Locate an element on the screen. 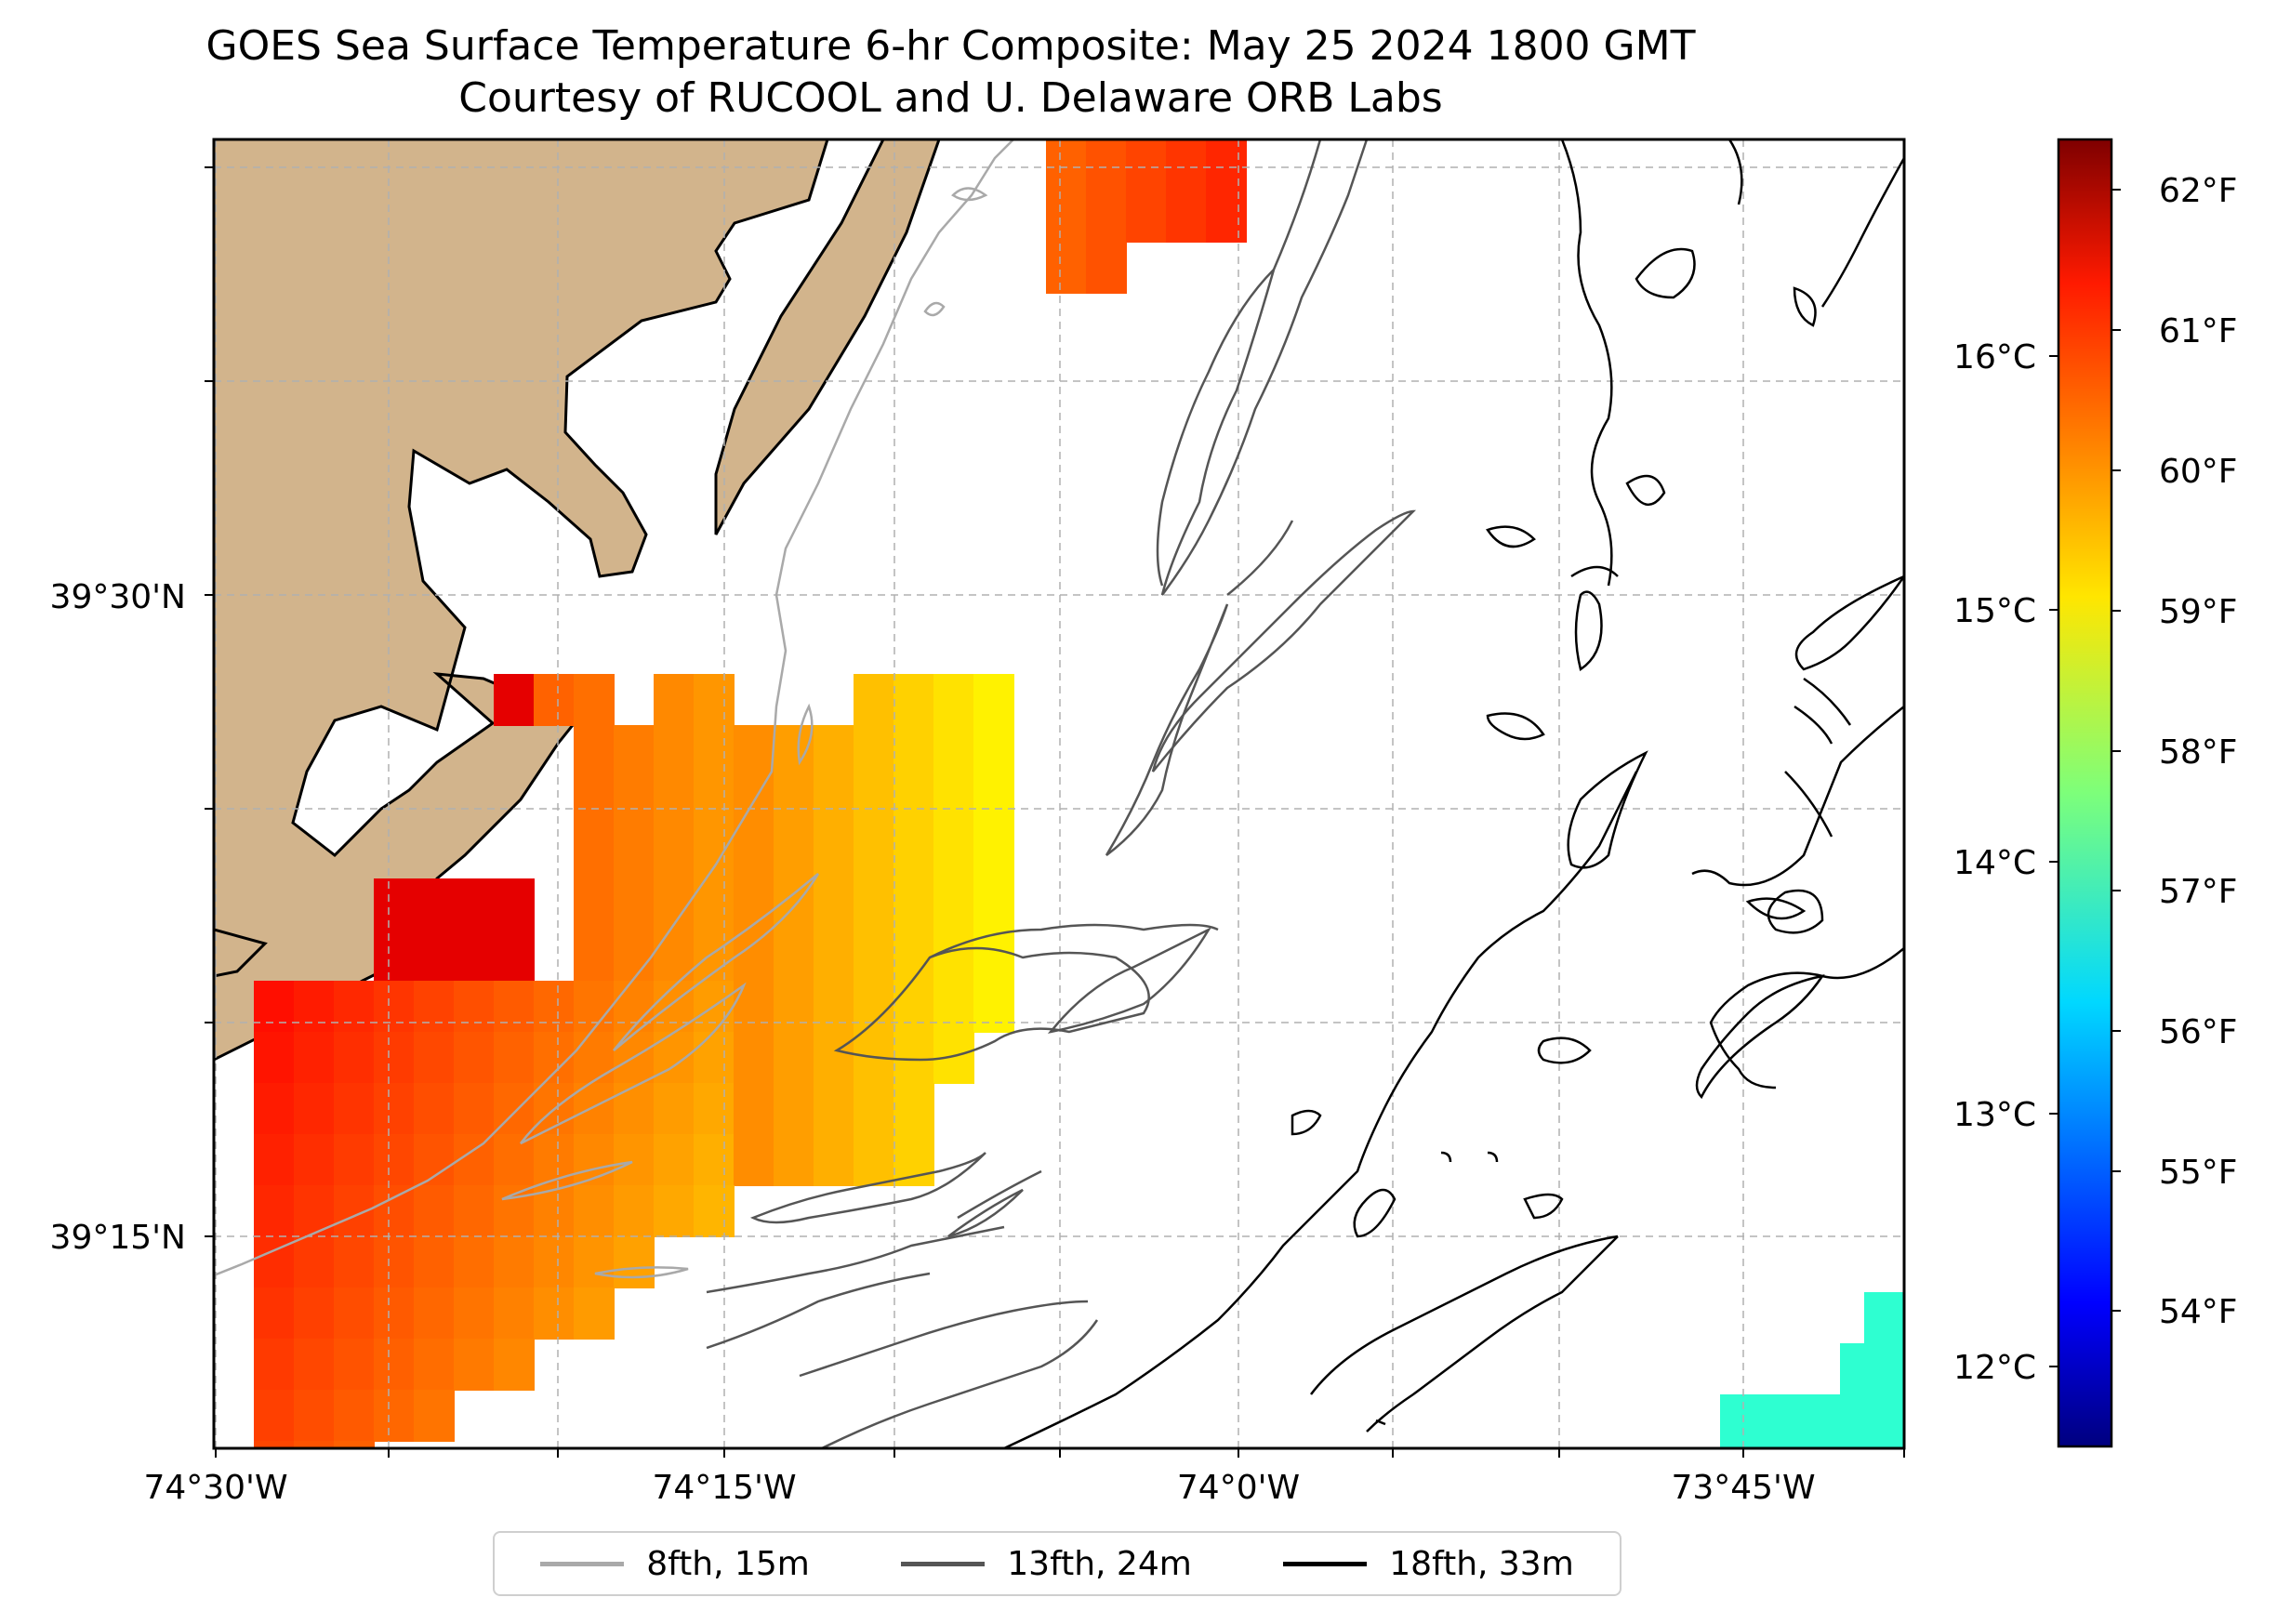  colorbar-f-label: 54°F is located at coordinates (2198, 1312).